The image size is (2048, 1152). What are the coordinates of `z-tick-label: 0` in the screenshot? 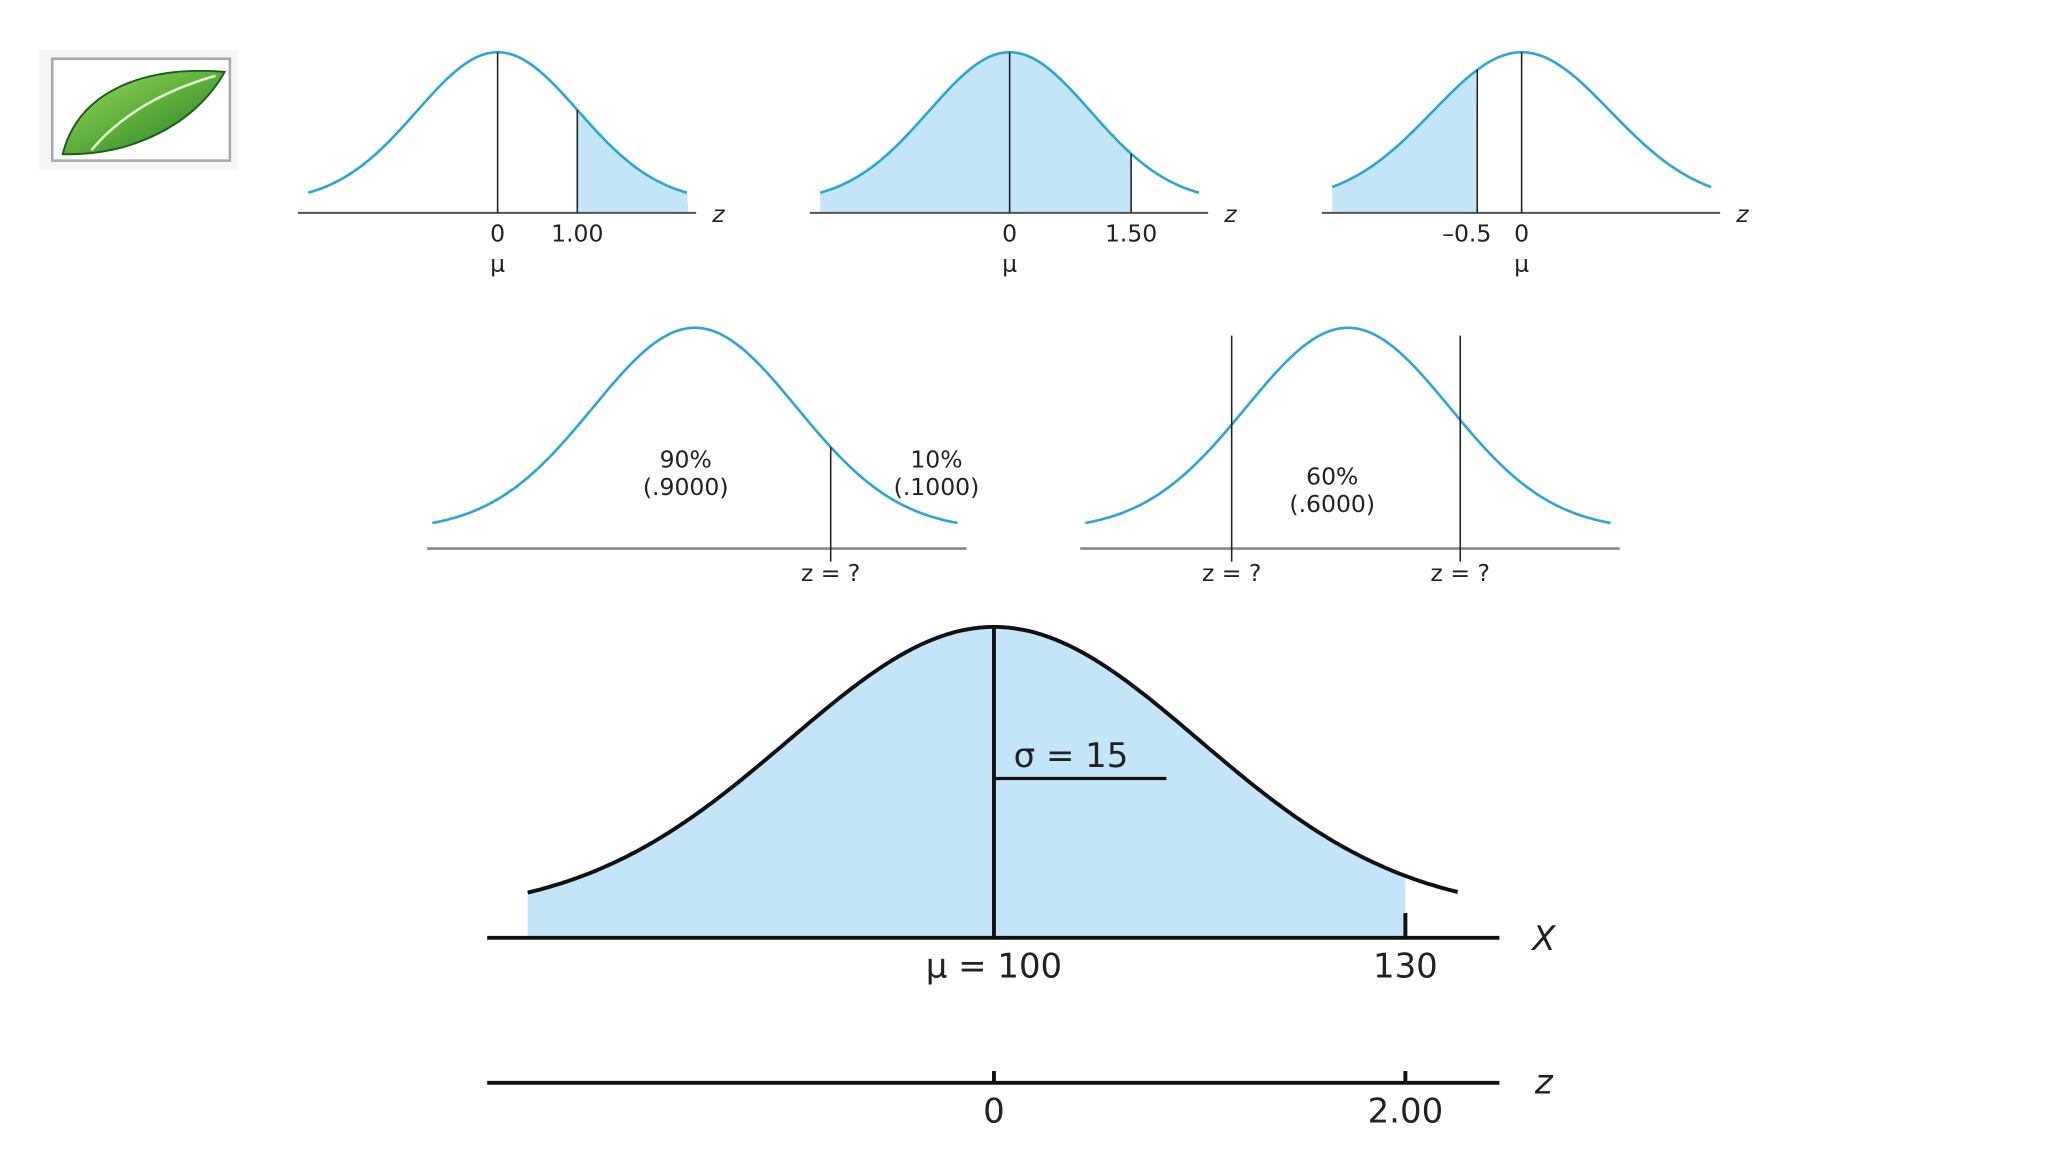 It's located at (994, 1111).